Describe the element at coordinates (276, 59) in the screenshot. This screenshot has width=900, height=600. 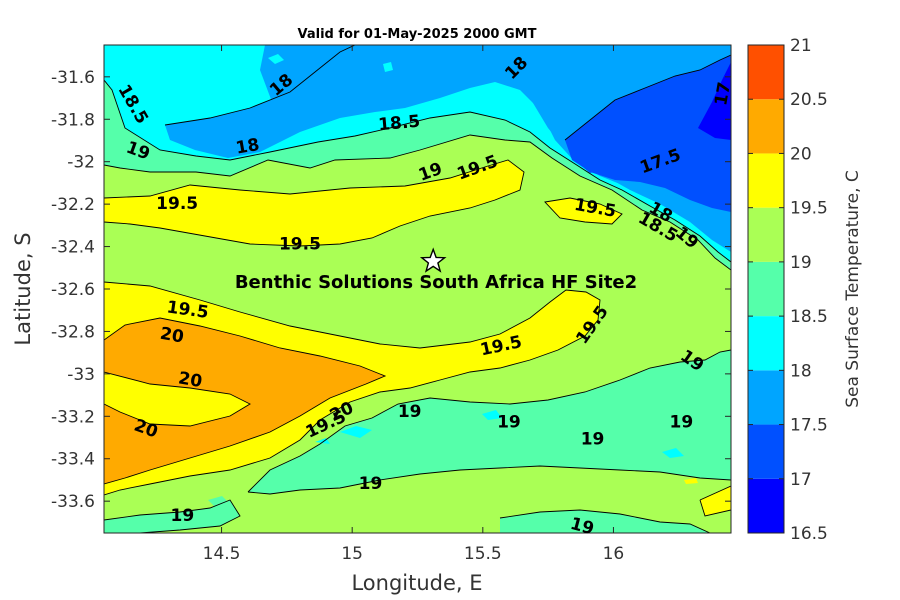
I see `island-18a` at that location.